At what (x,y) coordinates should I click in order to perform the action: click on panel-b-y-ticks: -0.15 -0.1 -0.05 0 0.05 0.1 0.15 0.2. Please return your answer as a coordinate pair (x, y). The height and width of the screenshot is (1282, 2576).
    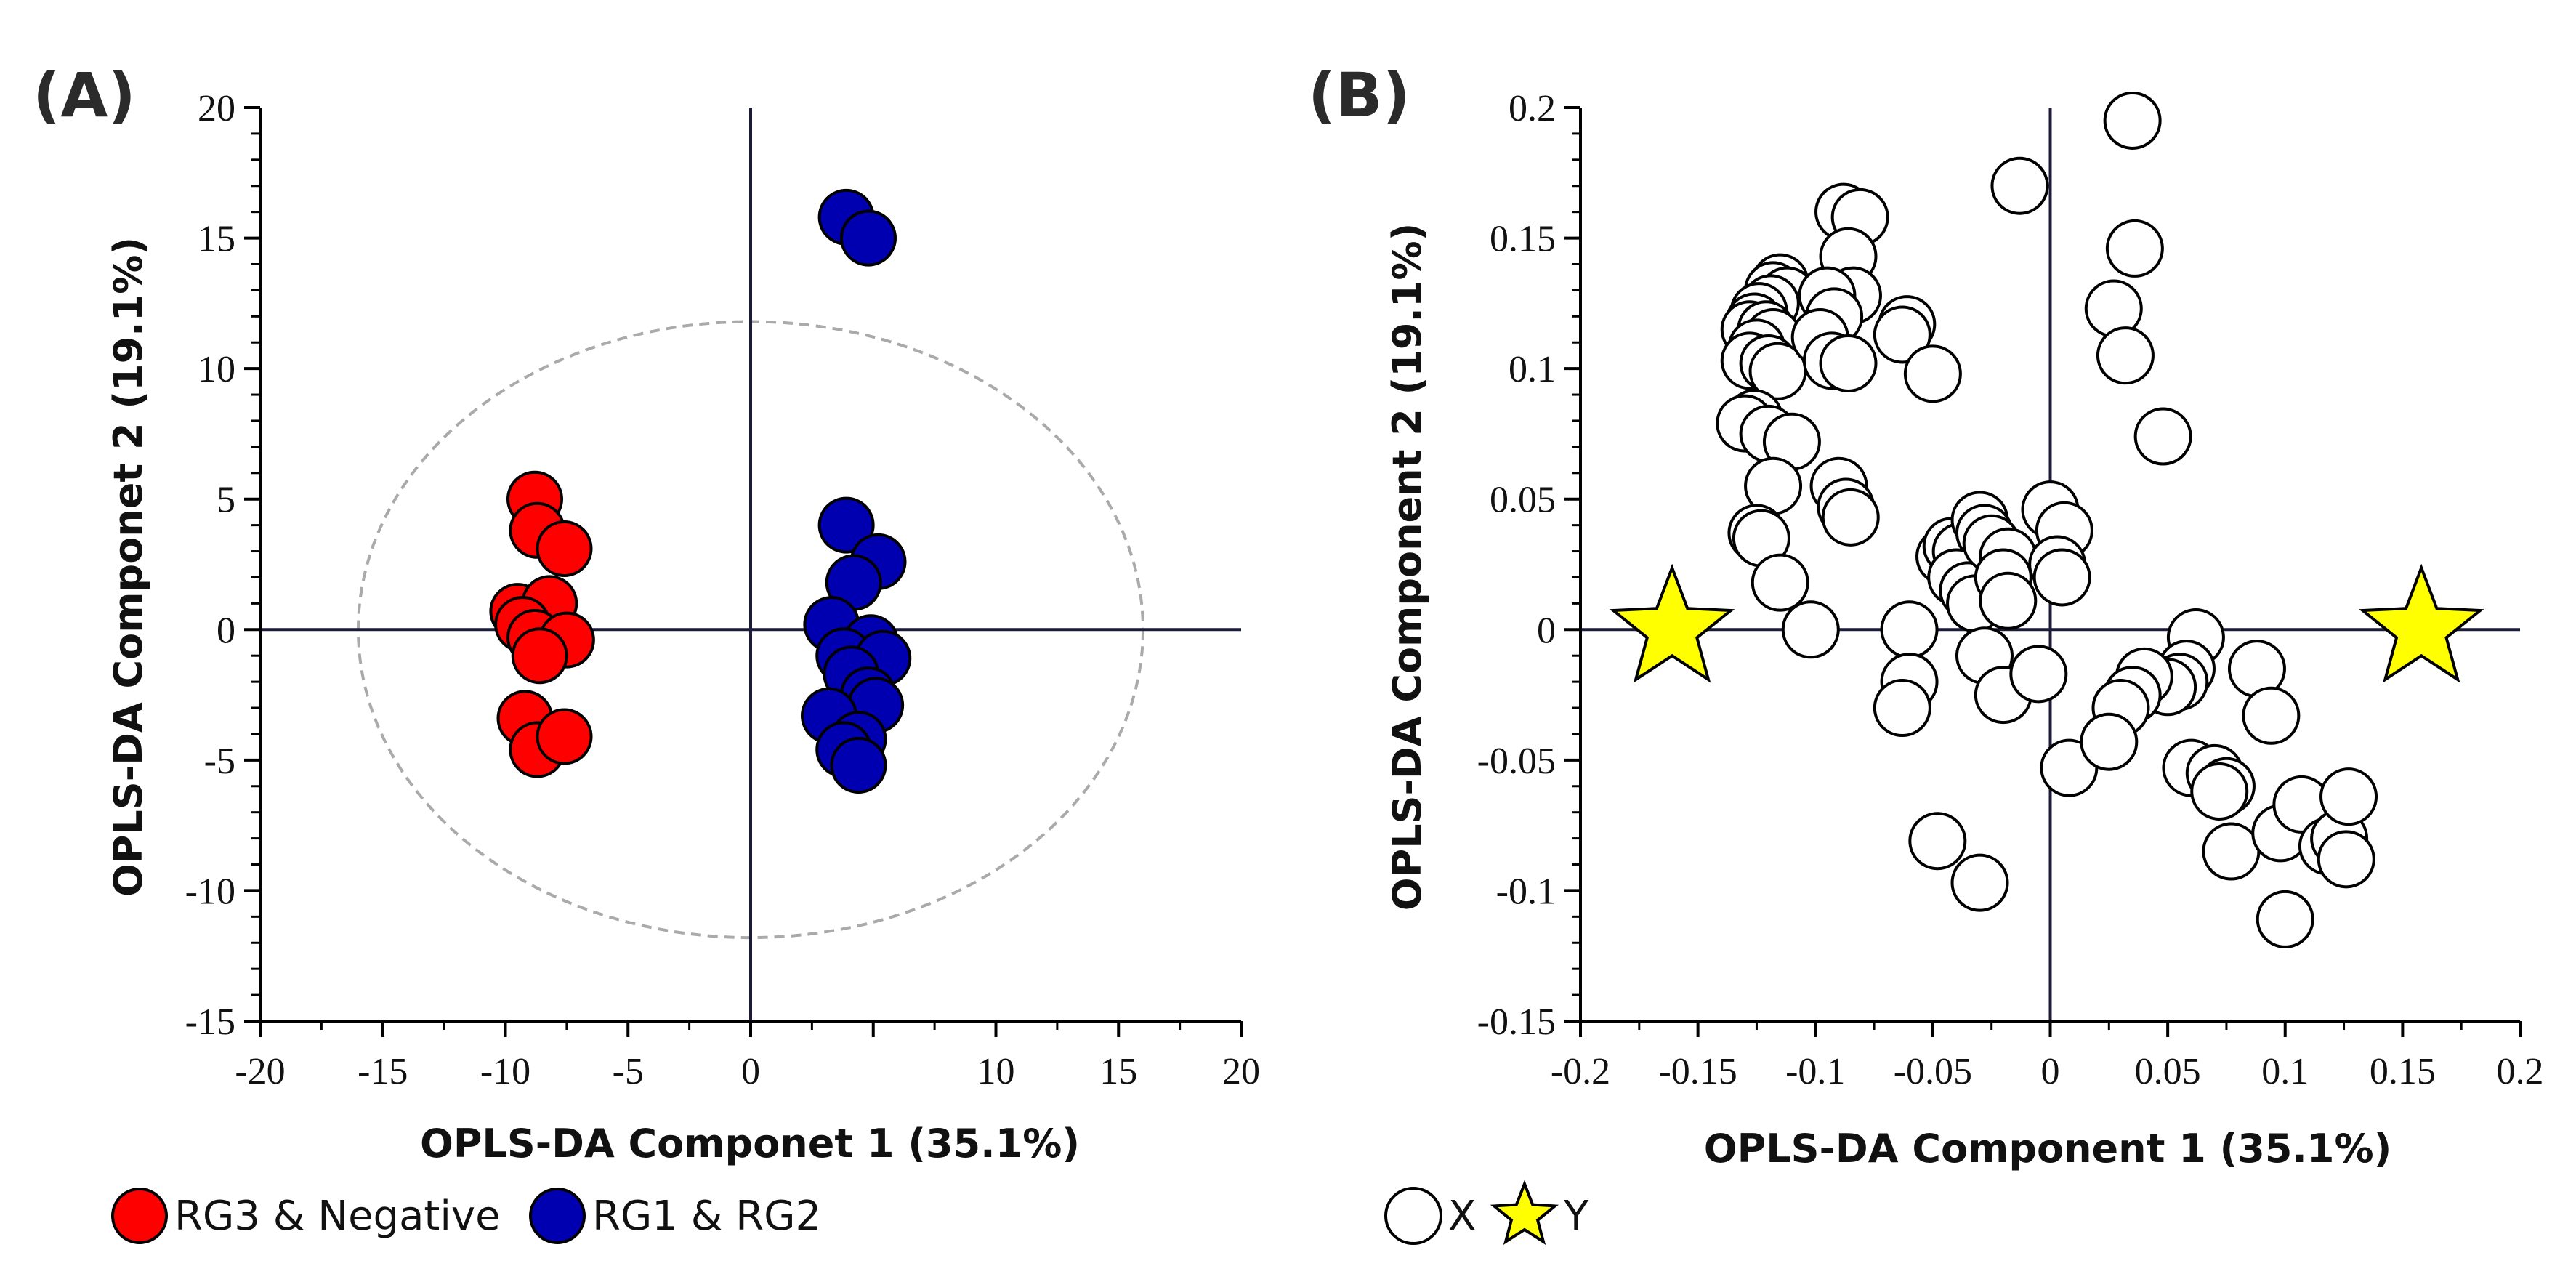
    Looking at the image, I should click on (1529, 565).